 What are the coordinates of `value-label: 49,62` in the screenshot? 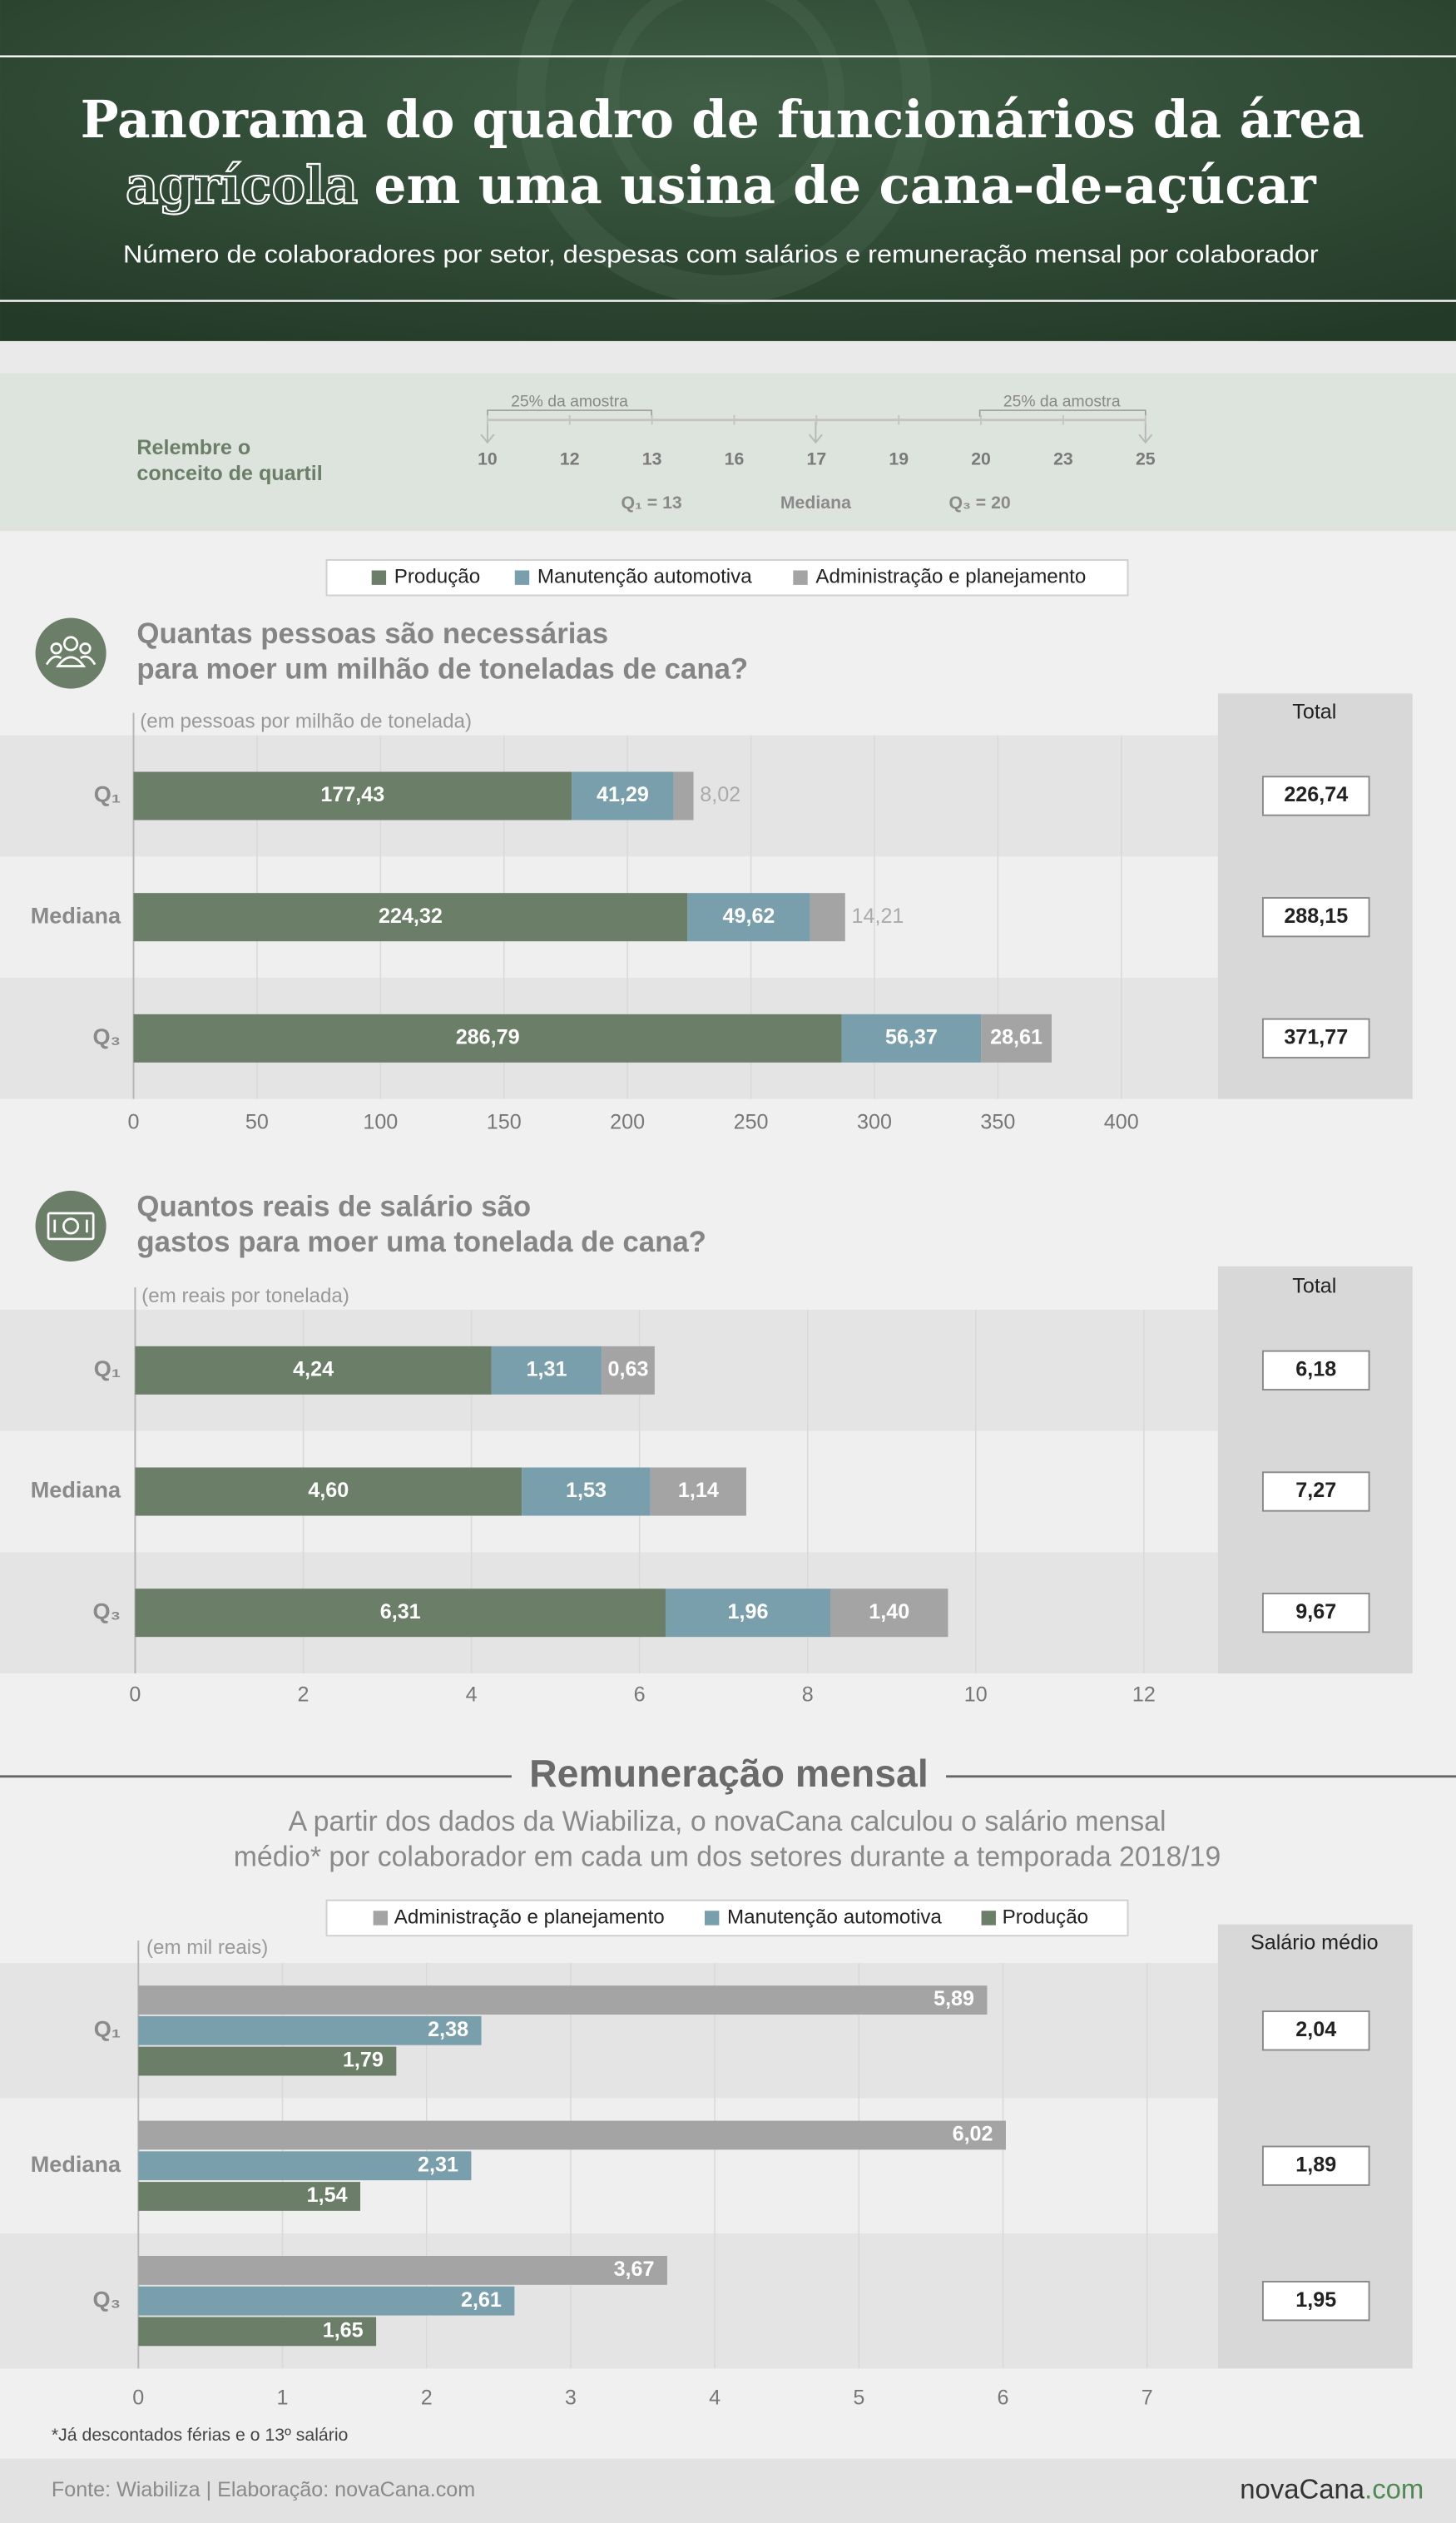 It's located at (749, 916).